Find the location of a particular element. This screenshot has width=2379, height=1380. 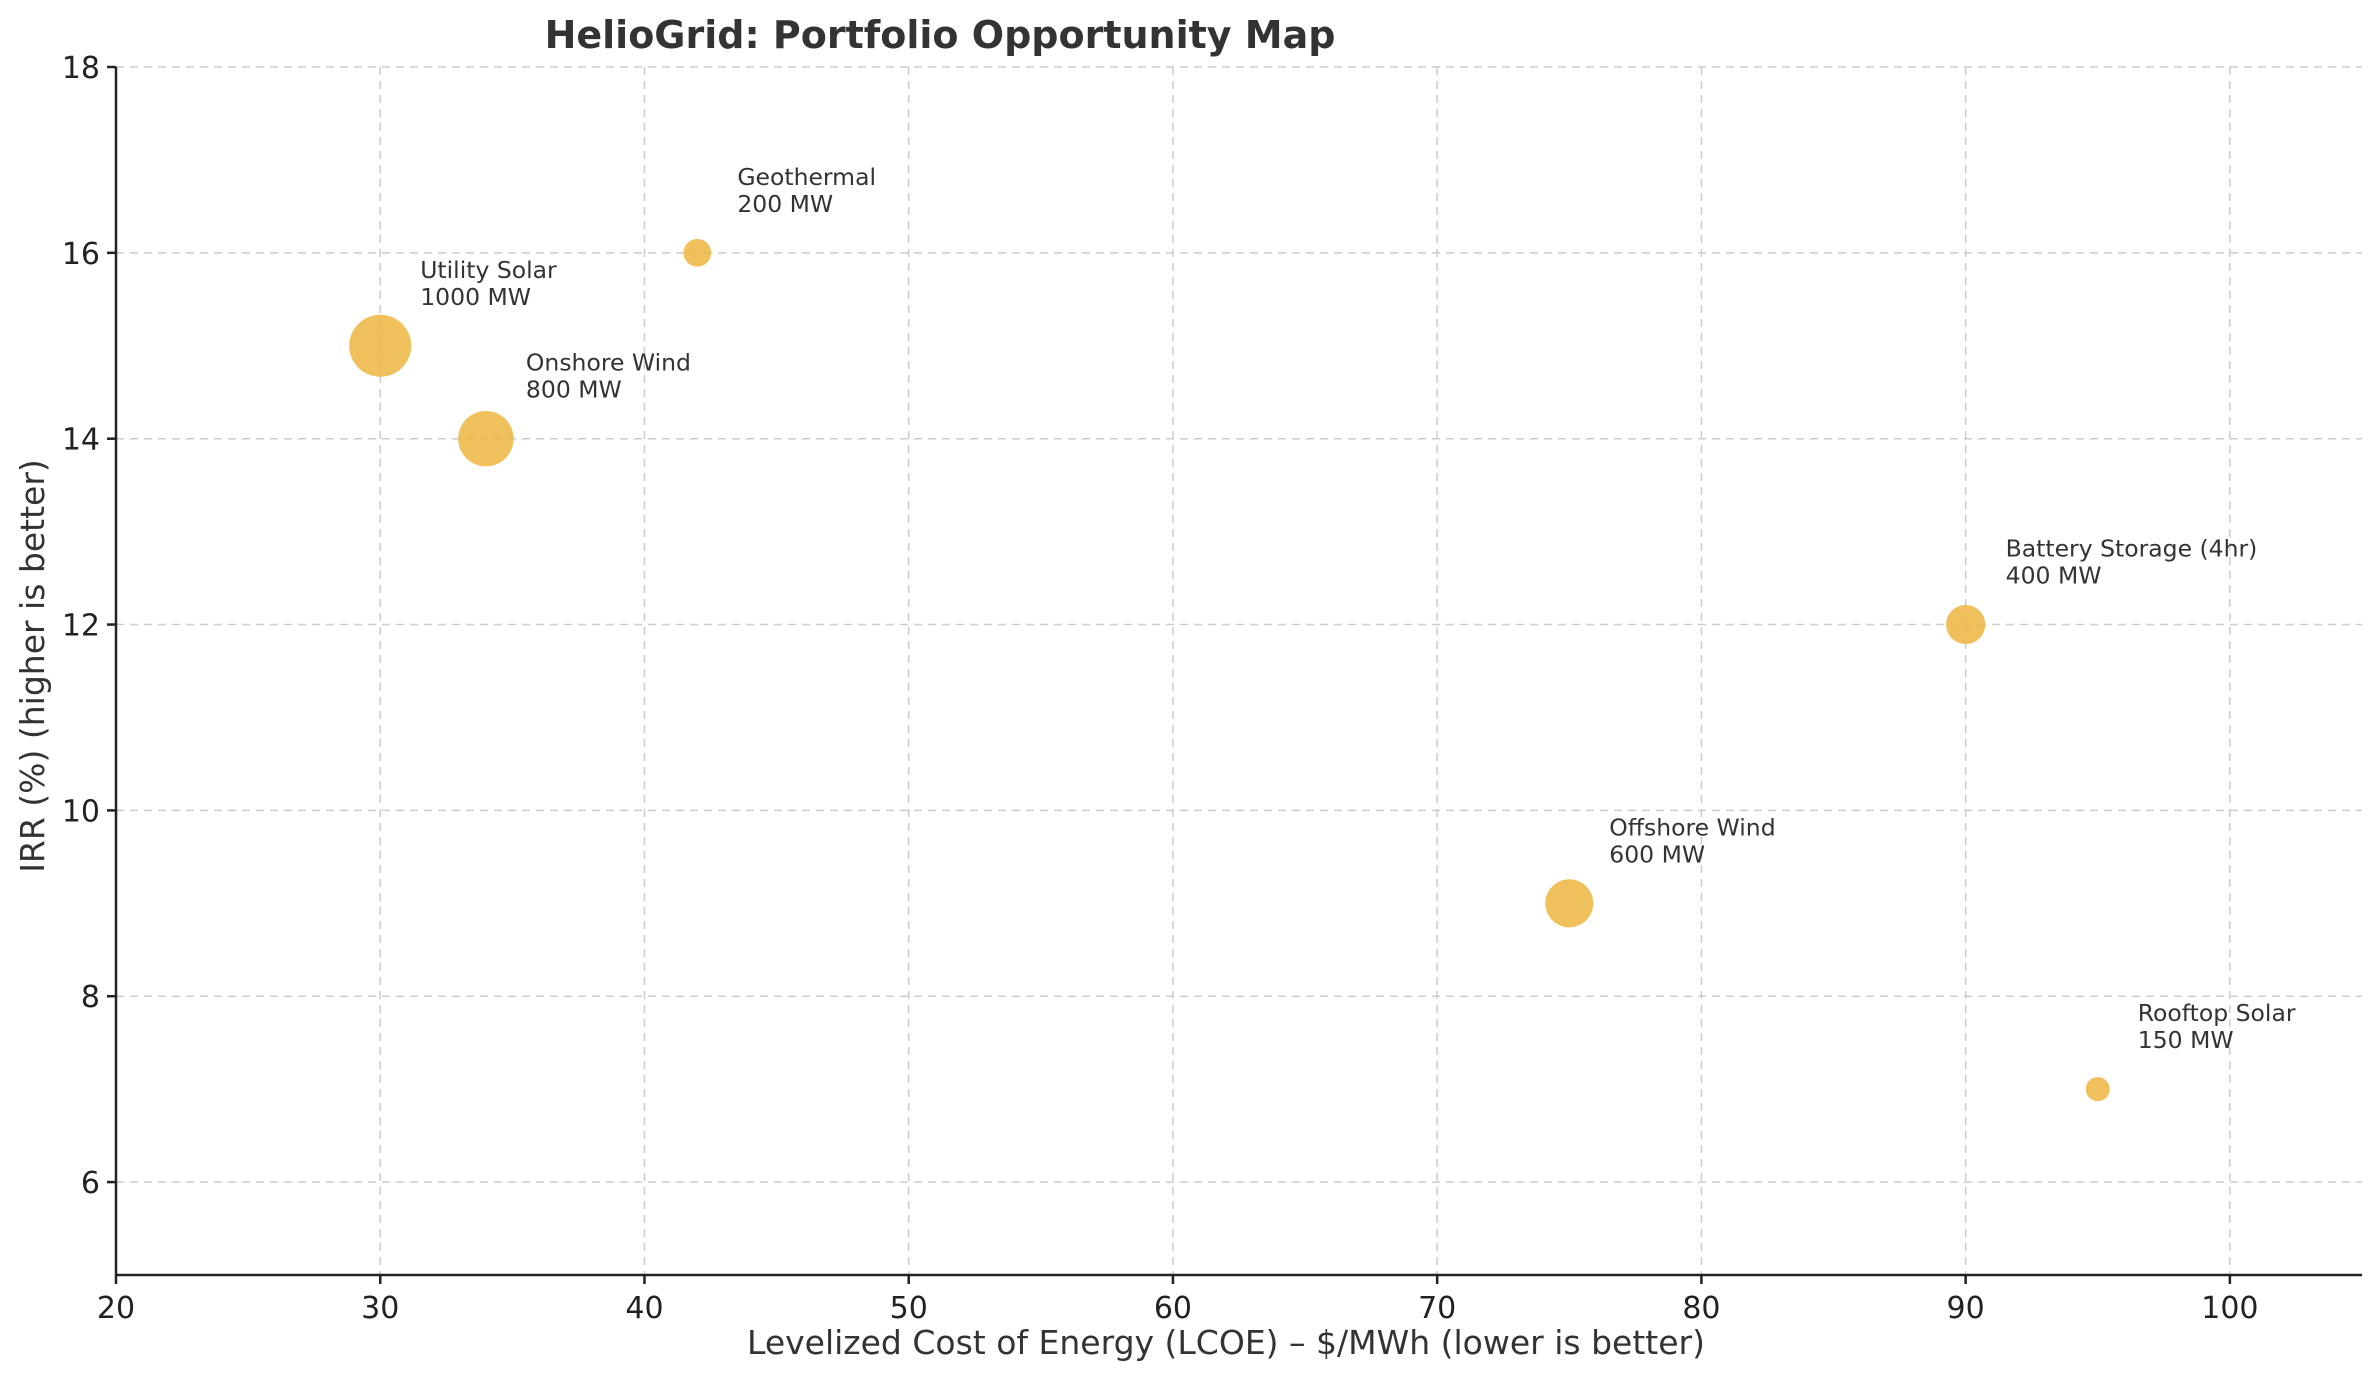

bubble-rooftop-solar is located at coordinates (2097, 1089).